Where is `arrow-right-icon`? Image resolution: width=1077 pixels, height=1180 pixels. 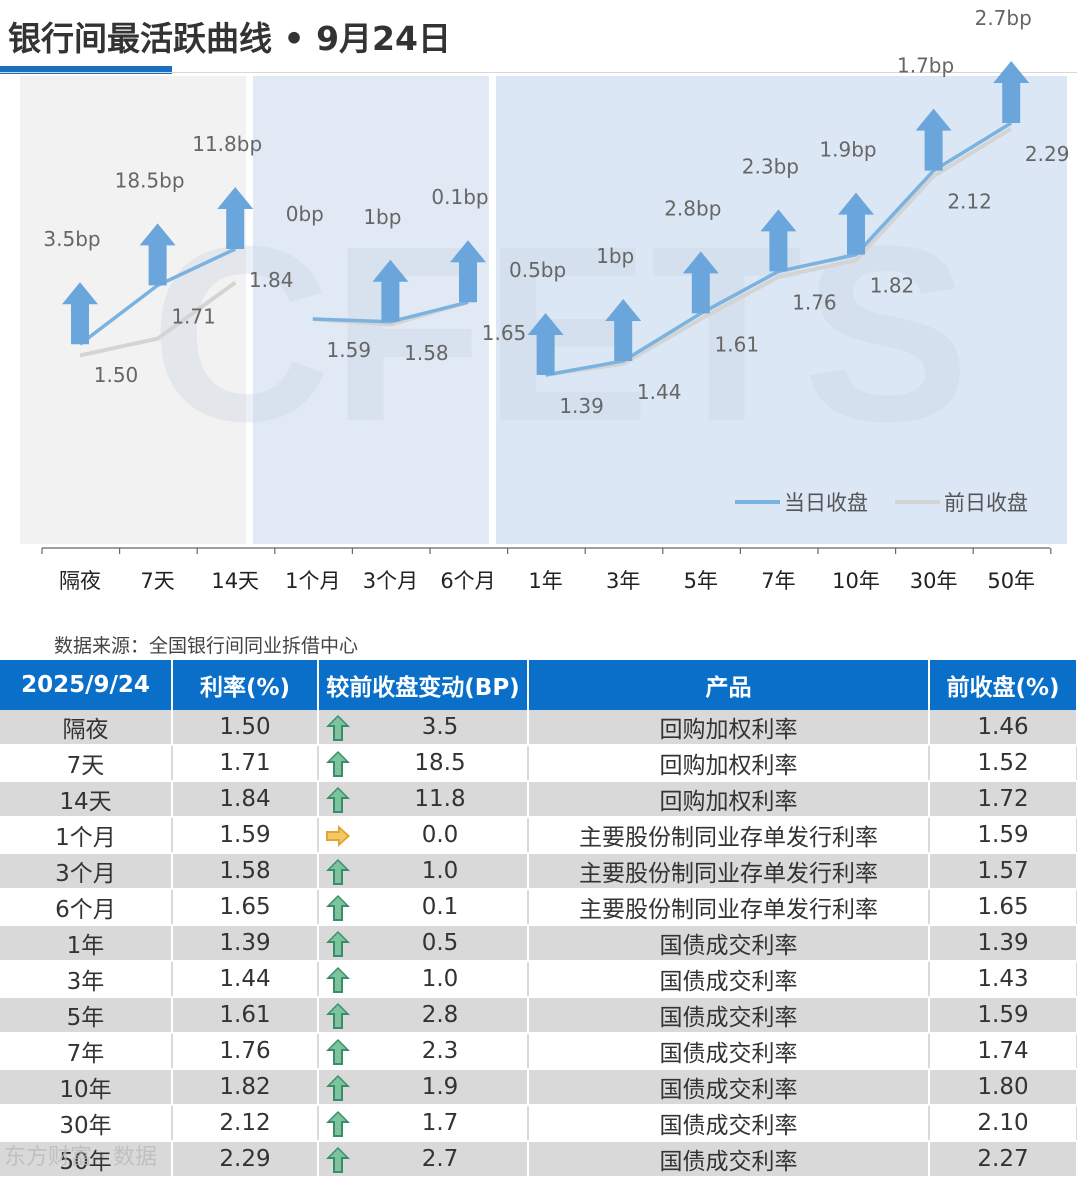 arrow-right-icon is located at coordinates (338, 836).